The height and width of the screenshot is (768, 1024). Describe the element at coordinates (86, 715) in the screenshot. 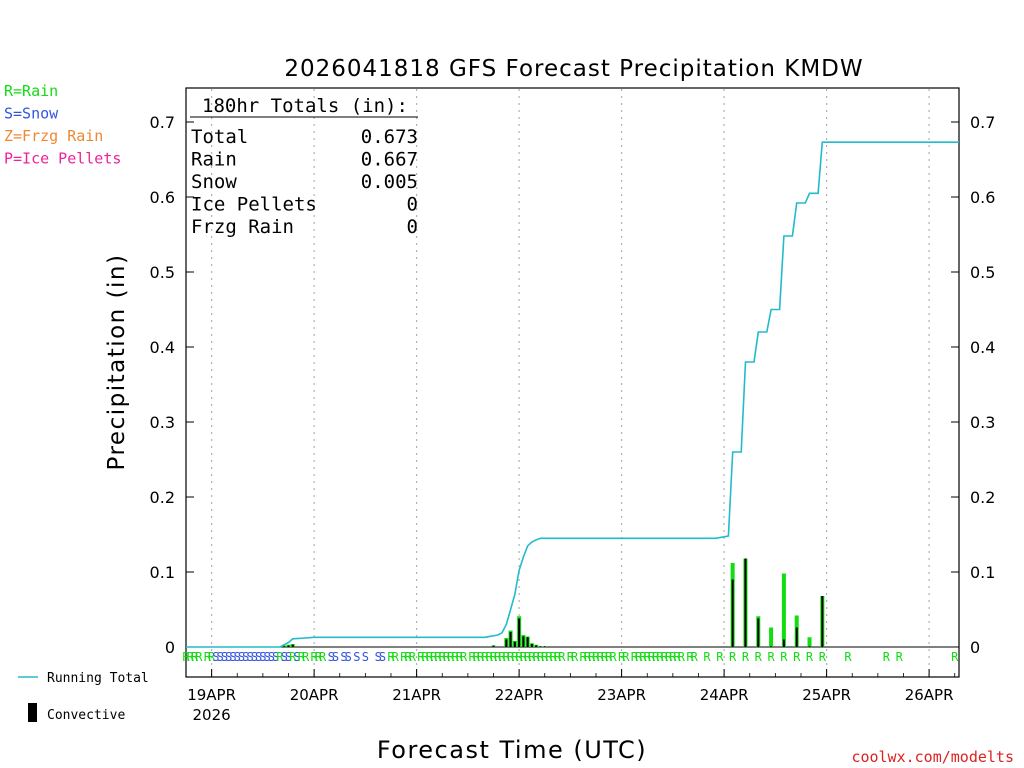

I see `convective-legend-label: Convective` at that location.